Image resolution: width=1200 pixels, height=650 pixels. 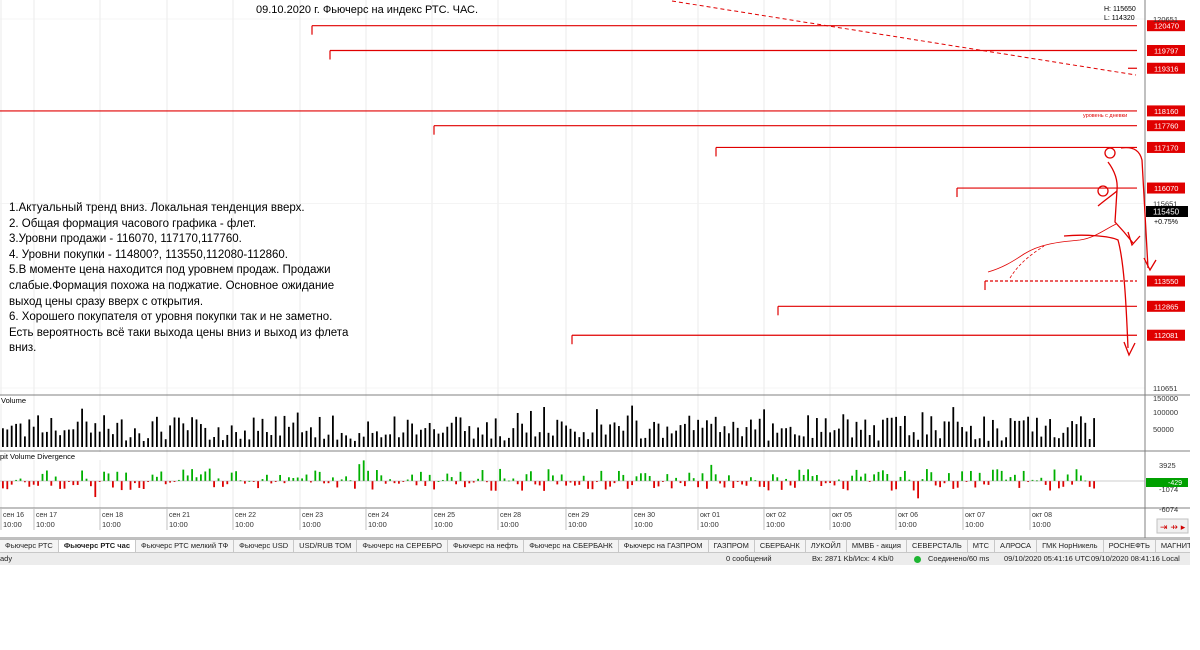 What do you see at coordinates (877, 546) in the screenshot?
I see `tab-item: ММВБ - акция` at bounding box center [877, 546].